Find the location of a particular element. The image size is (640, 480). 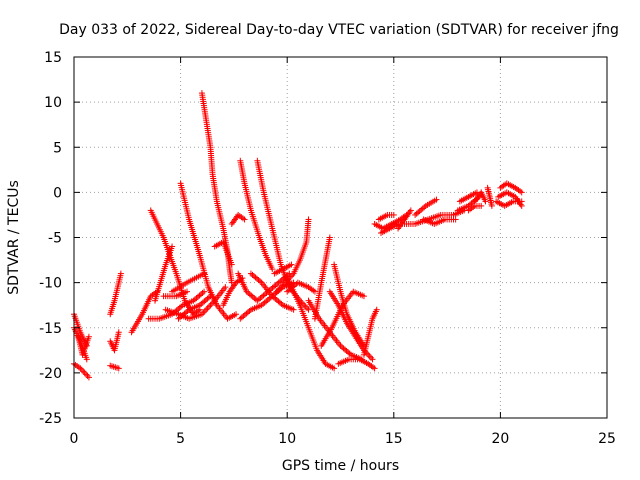

y-tick-label: -20 is located at coordinates (50, 374).